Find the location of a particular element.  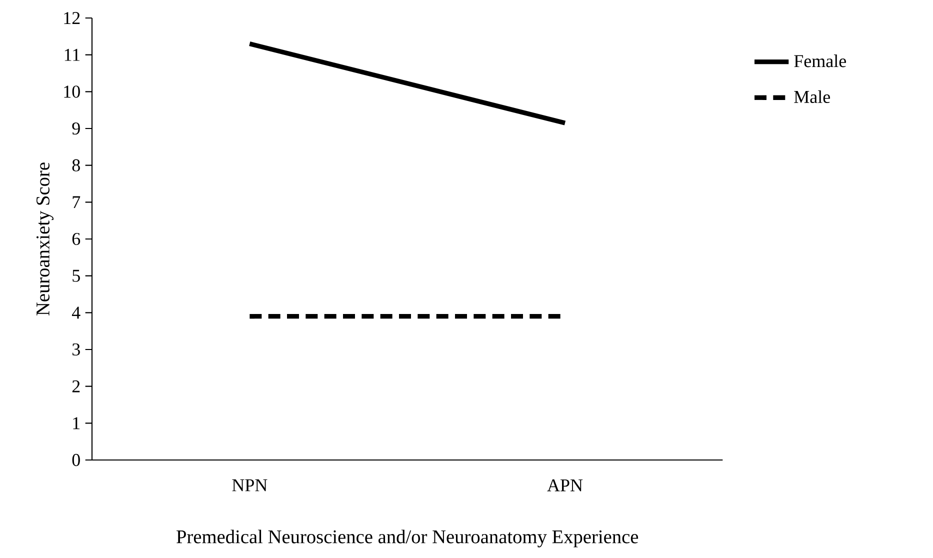

y-tick-label: 11 is located at coordinates (72, 54).